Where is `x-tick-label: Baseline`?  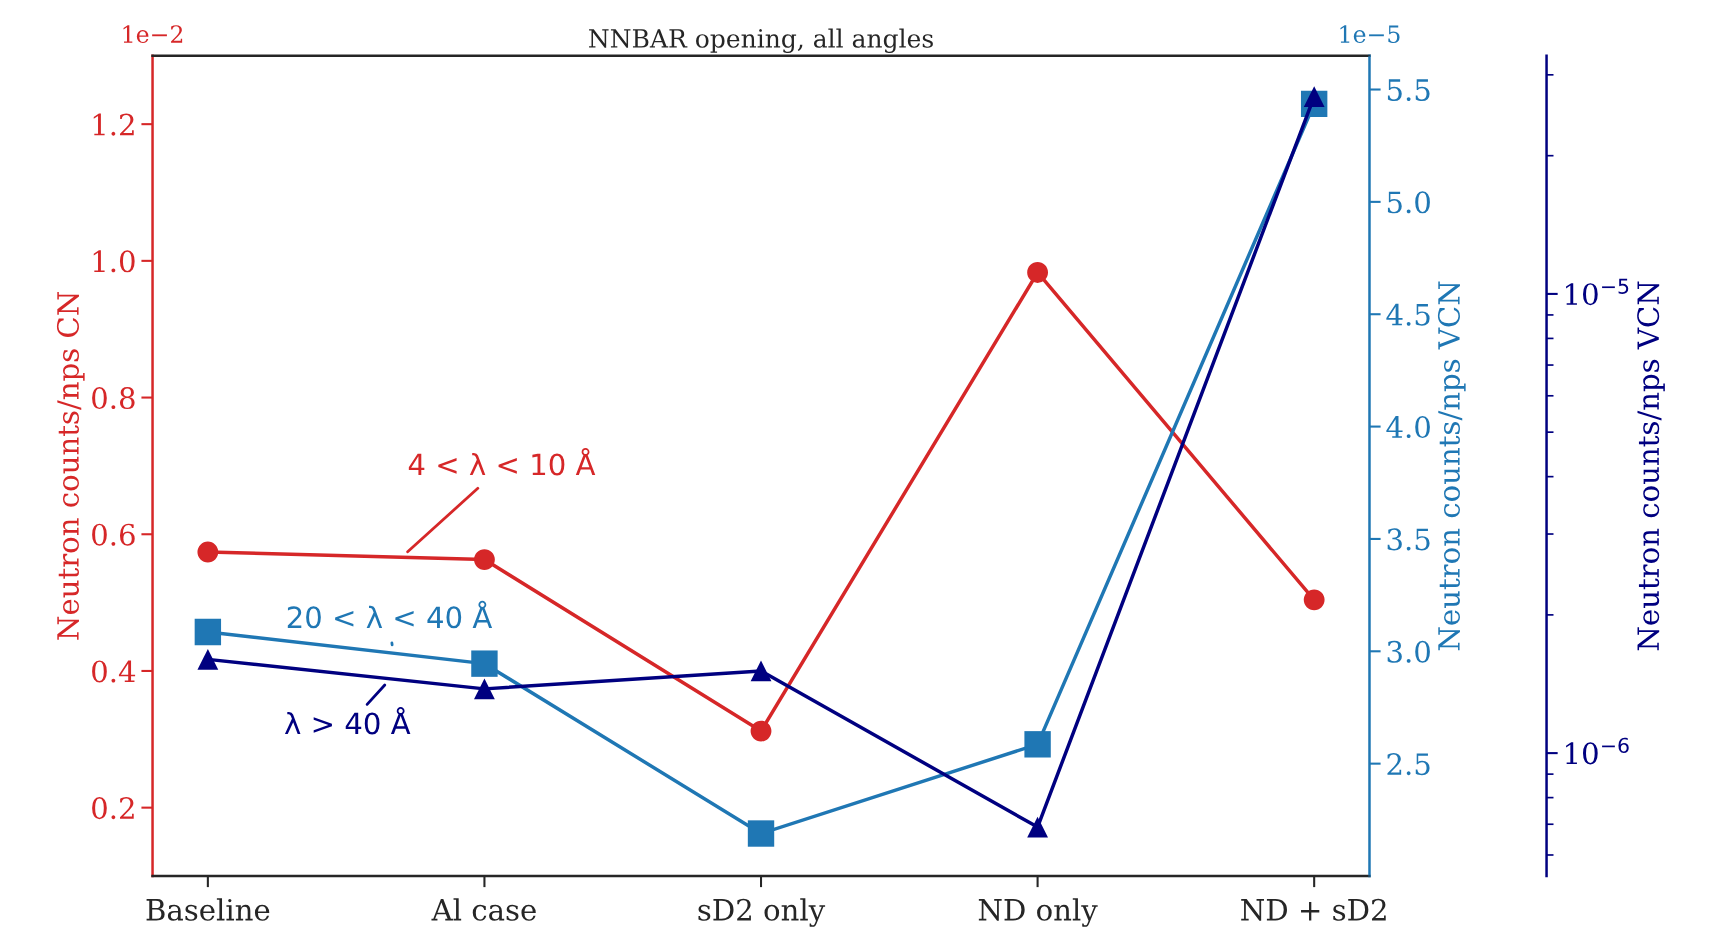
x-tick-label: Baseline is located at coordinates (208, 909).